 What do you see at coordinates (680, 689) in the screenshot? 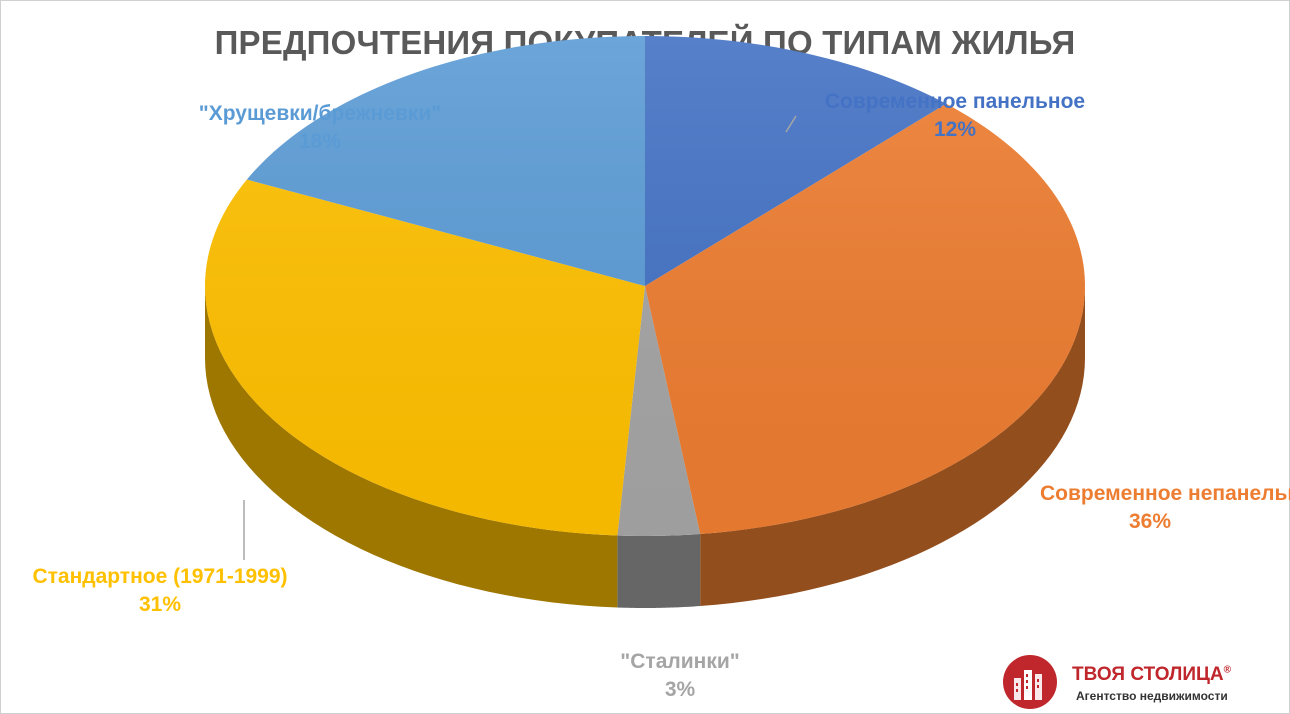
I see `slice-percent: 3%` at bounding box center [680, 689].